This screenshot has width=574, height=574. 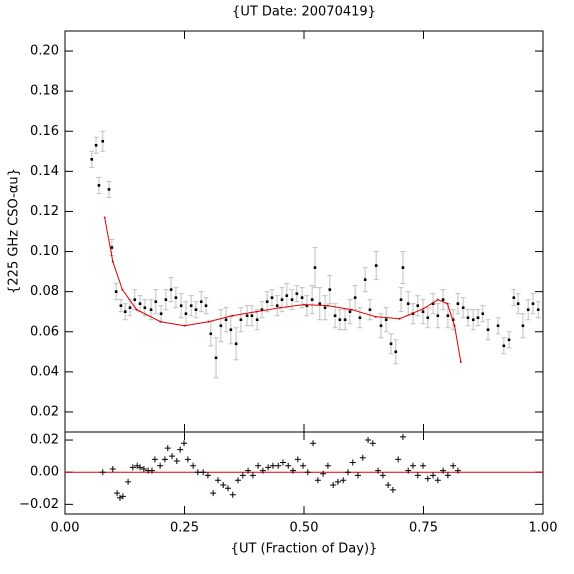 I want to click on y-tick-label: 0.12, so click(x=44, y=211).